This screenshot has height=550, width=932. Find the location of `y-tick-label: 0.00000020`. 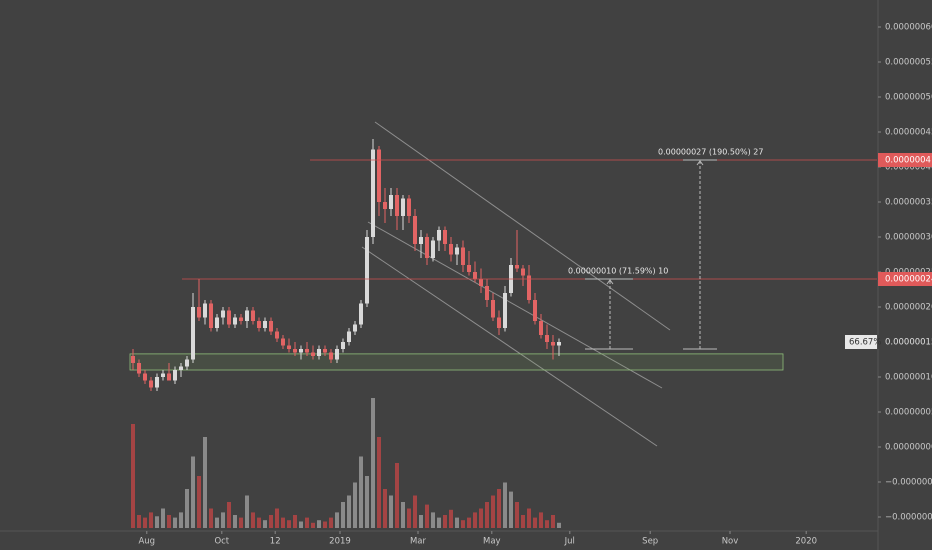

y-tick-label: 0.00000020 is located at coordinates (908, 308).